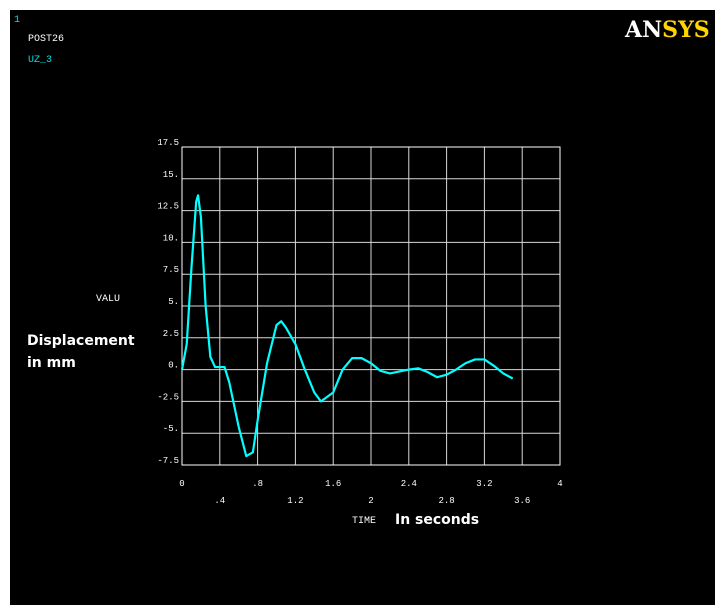 This screenshot has width=715, height=605. I want to click on window-number: 1, so click(17, 20).